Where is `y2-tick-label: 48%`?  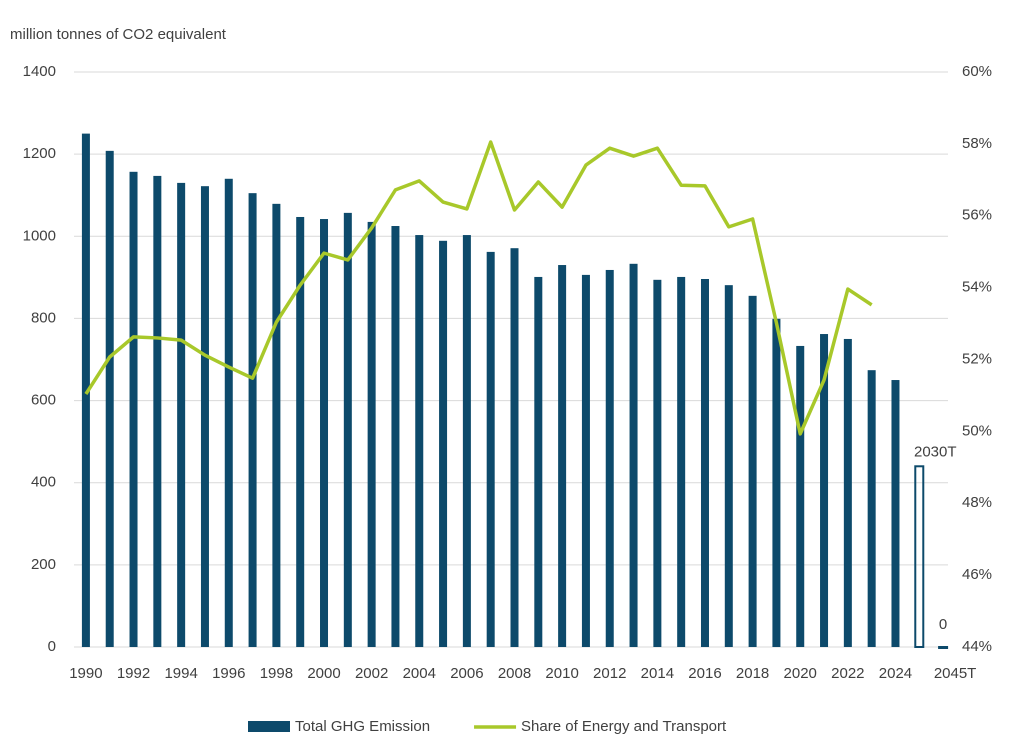
y2-tick-label: 48% is located at coordinates (977, 502).